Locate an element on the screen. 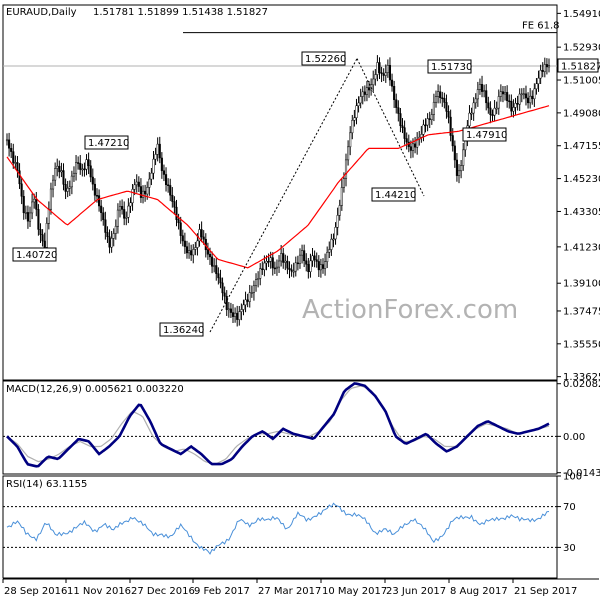 The image size is (600, 600). annotation-label: 1.40720 is located at coordinates (36, 255).